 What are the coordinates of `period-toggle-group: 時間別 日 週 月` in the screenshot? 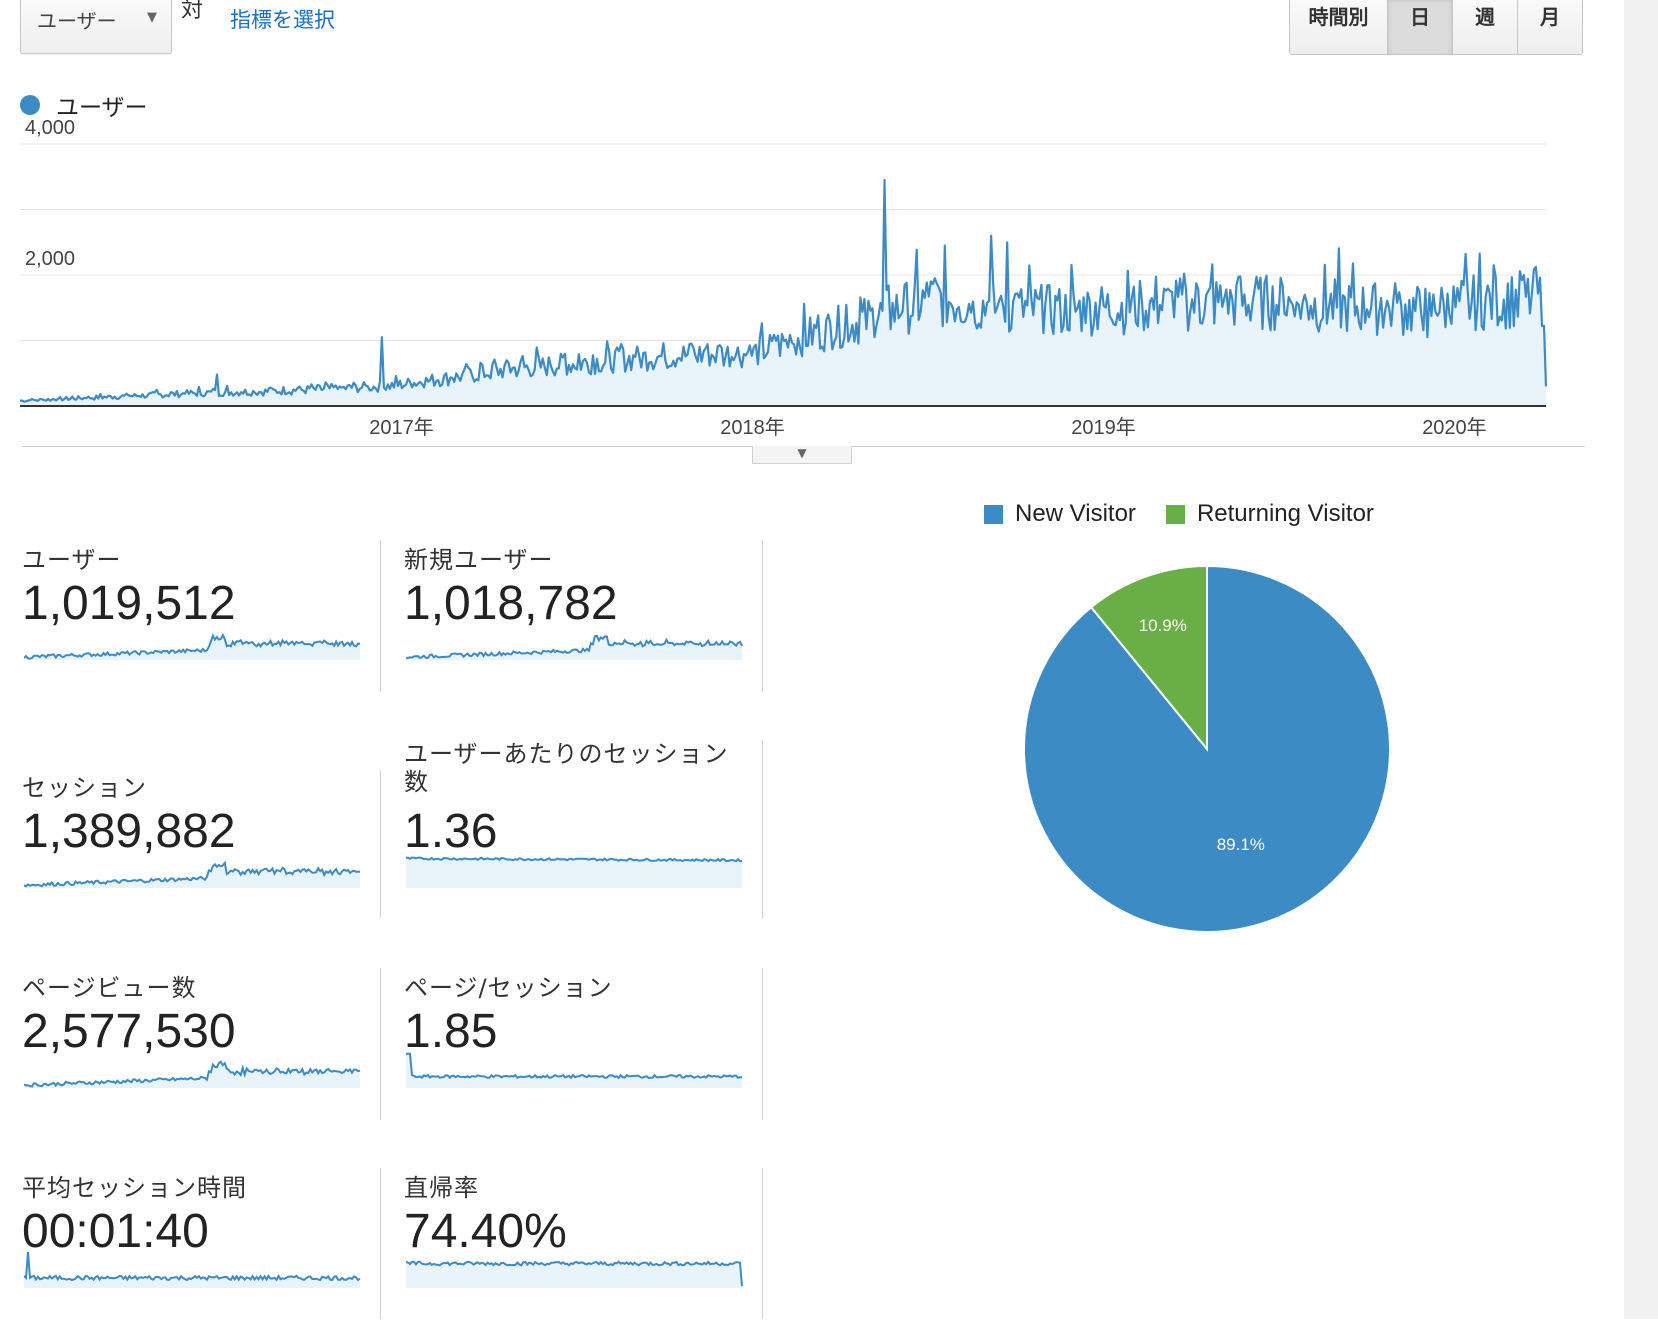 It's located at (1436, 27).